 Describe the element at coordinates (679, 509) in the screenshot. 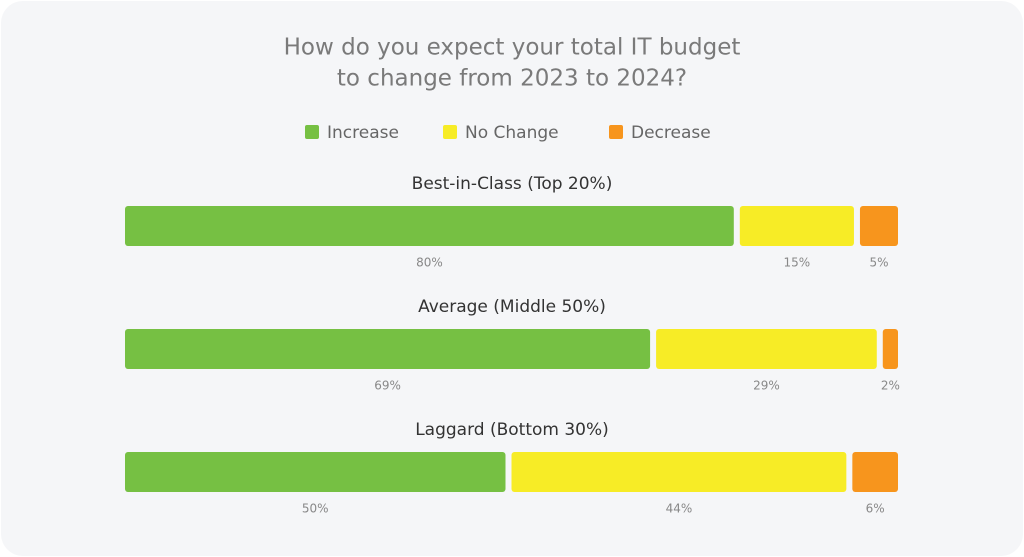

I see `value-label: 44%` at that location.